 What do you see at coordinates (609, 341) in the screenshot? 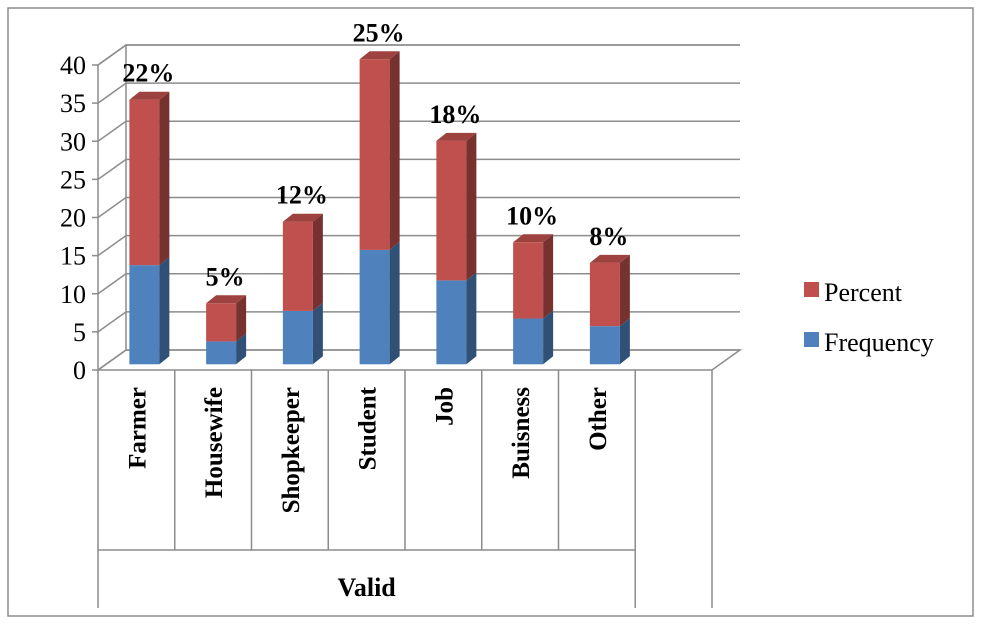
I see `bar-frequency-other` at bounding box center [609, 341].